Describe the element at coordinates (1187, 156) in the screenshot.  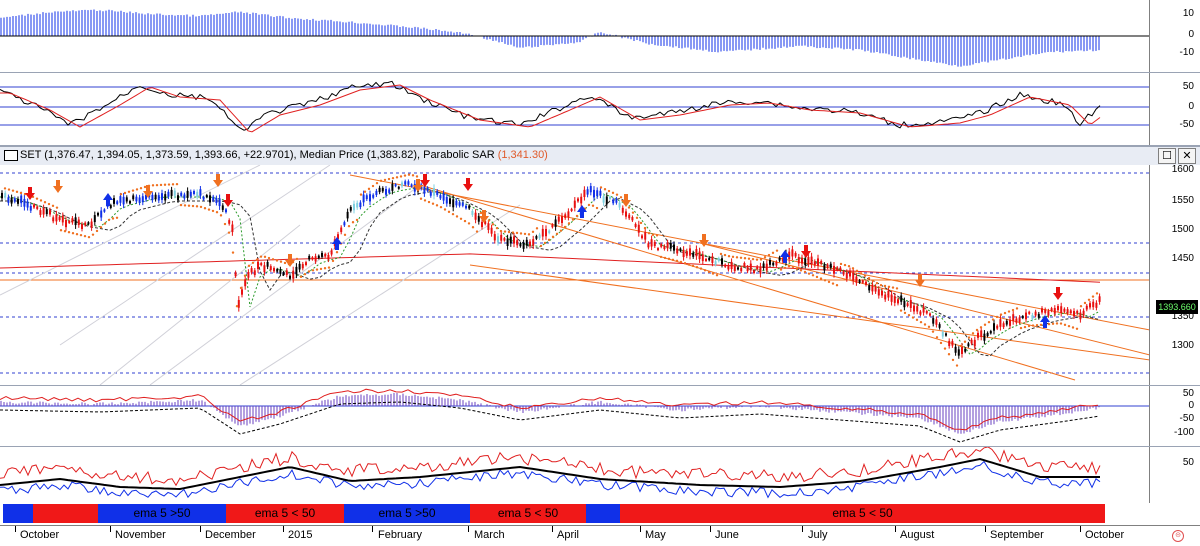
I see `close-button: ✕` at that location.